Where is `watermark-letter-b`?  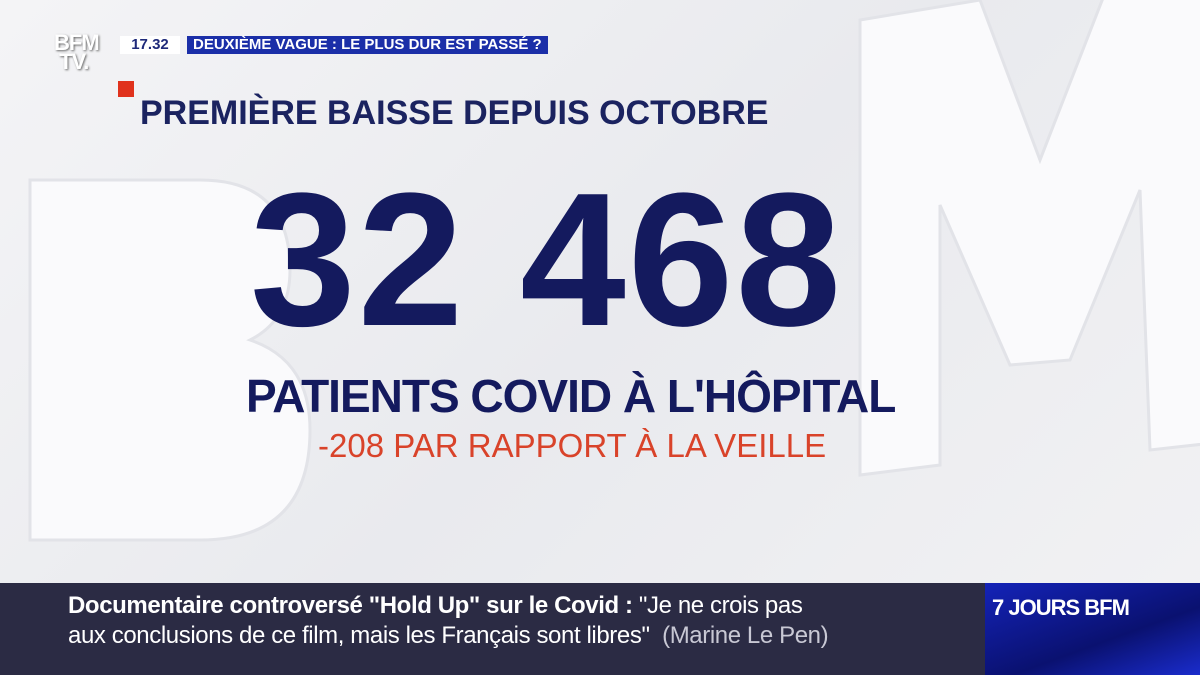 watermark-letter-b is located at coordinates (170, 360).